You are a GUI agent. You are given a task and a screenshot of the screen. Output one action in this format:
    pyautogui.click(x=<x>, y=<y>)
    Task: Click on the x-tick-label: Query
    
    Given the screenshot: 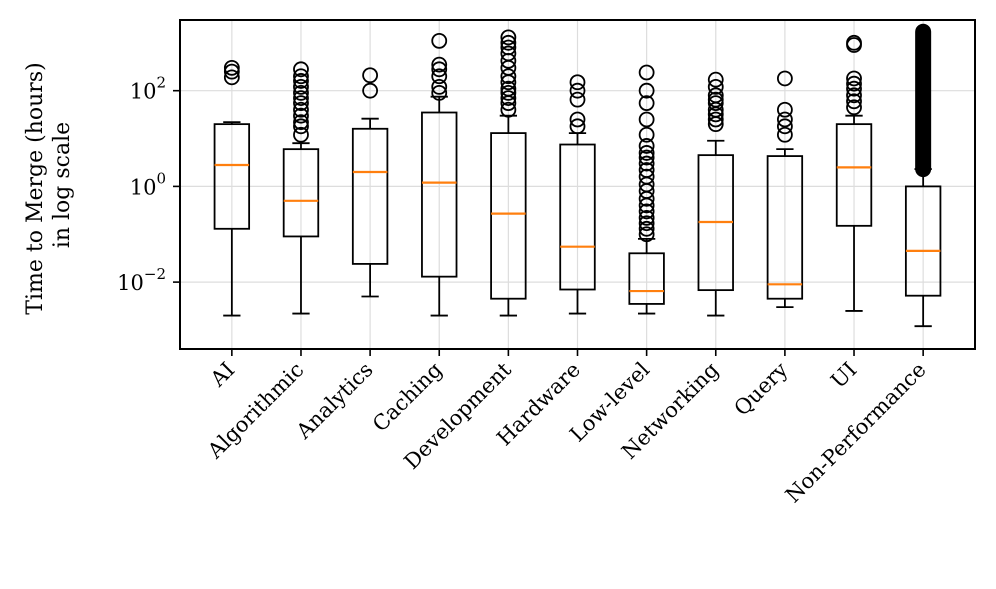 What is the action you would take?
    pyautogui.click(x=760, y=388)
    